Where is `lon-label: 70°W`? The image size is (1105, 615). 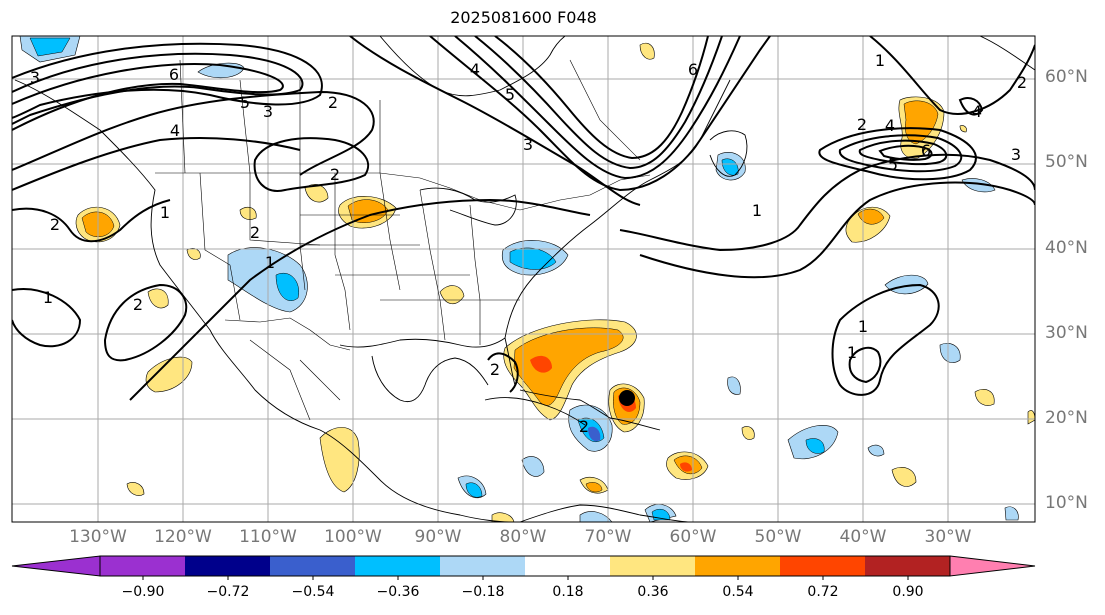 lon-label: 70°W is located at coordinates (608, 537).